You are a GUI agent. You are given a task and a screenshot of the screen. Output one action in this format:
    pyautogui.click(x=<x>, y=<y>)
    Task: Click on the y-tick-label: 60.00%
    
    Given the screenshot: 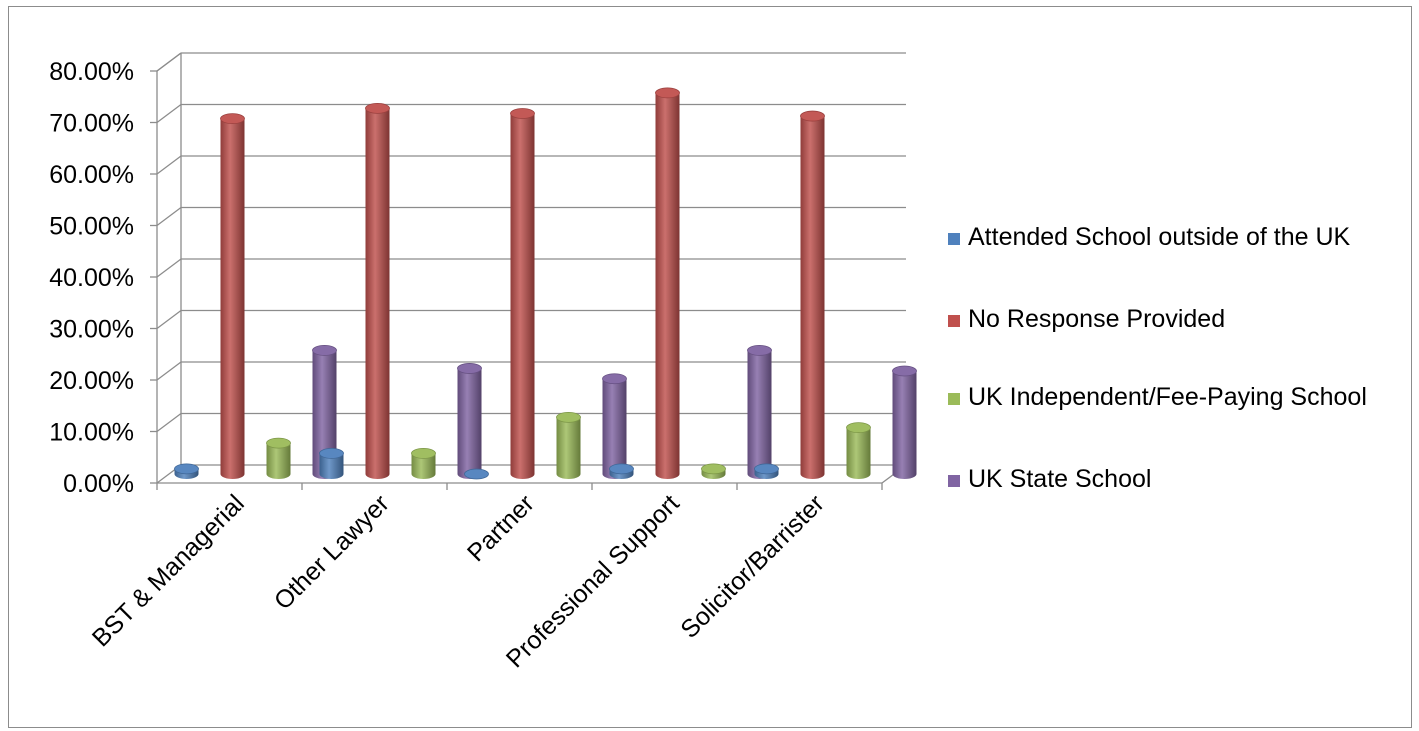 What is the action you would take?
    pyautogui.click(x=91, y=175)
    